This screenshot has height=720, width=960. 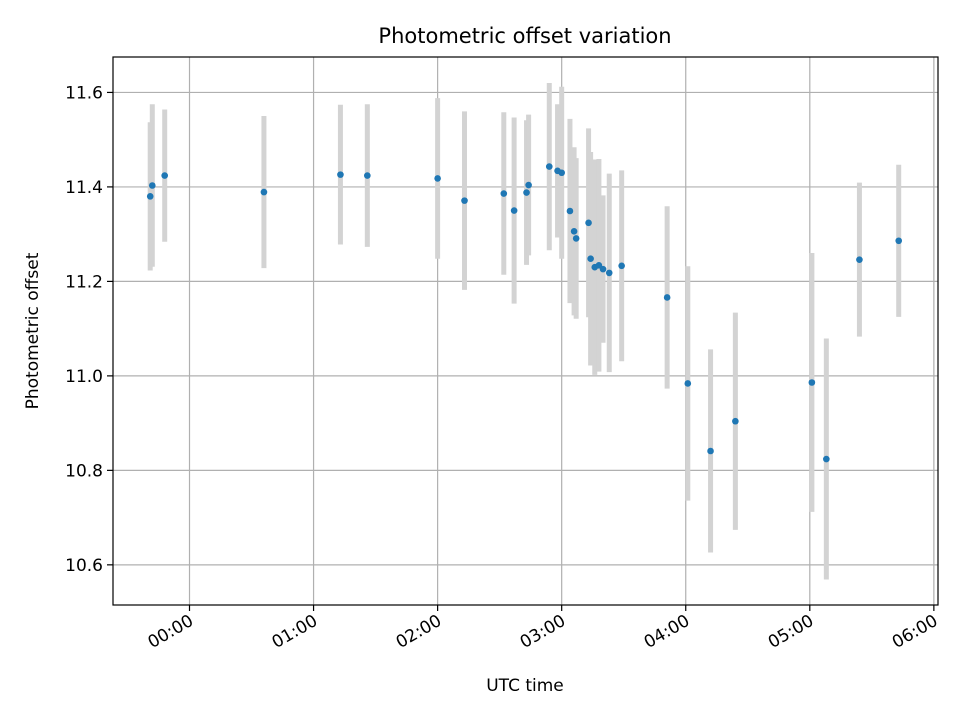 What do you see at coordinates (33, 330) in the screenshot?
I see `y-axis-label: Photometric offset` at bounding box center [33, 330].